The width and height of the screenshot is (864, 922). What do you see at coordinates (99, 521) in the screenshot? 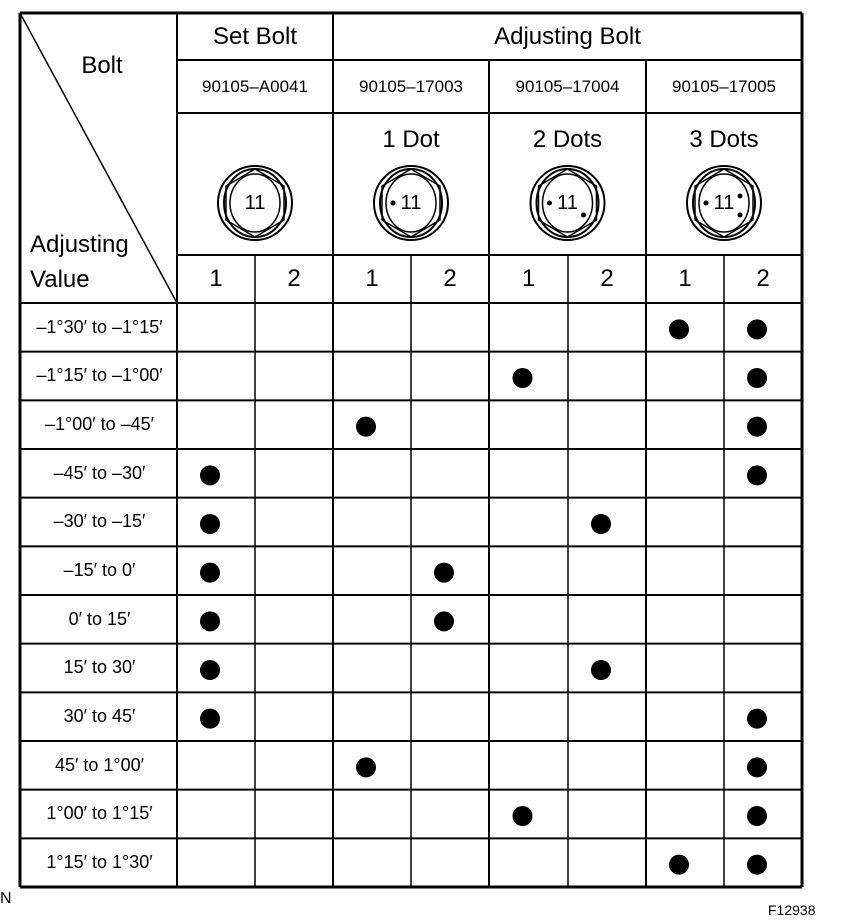
I see `adjusting-value-label: –30′ to –15′` at bounding box center [99, 521].